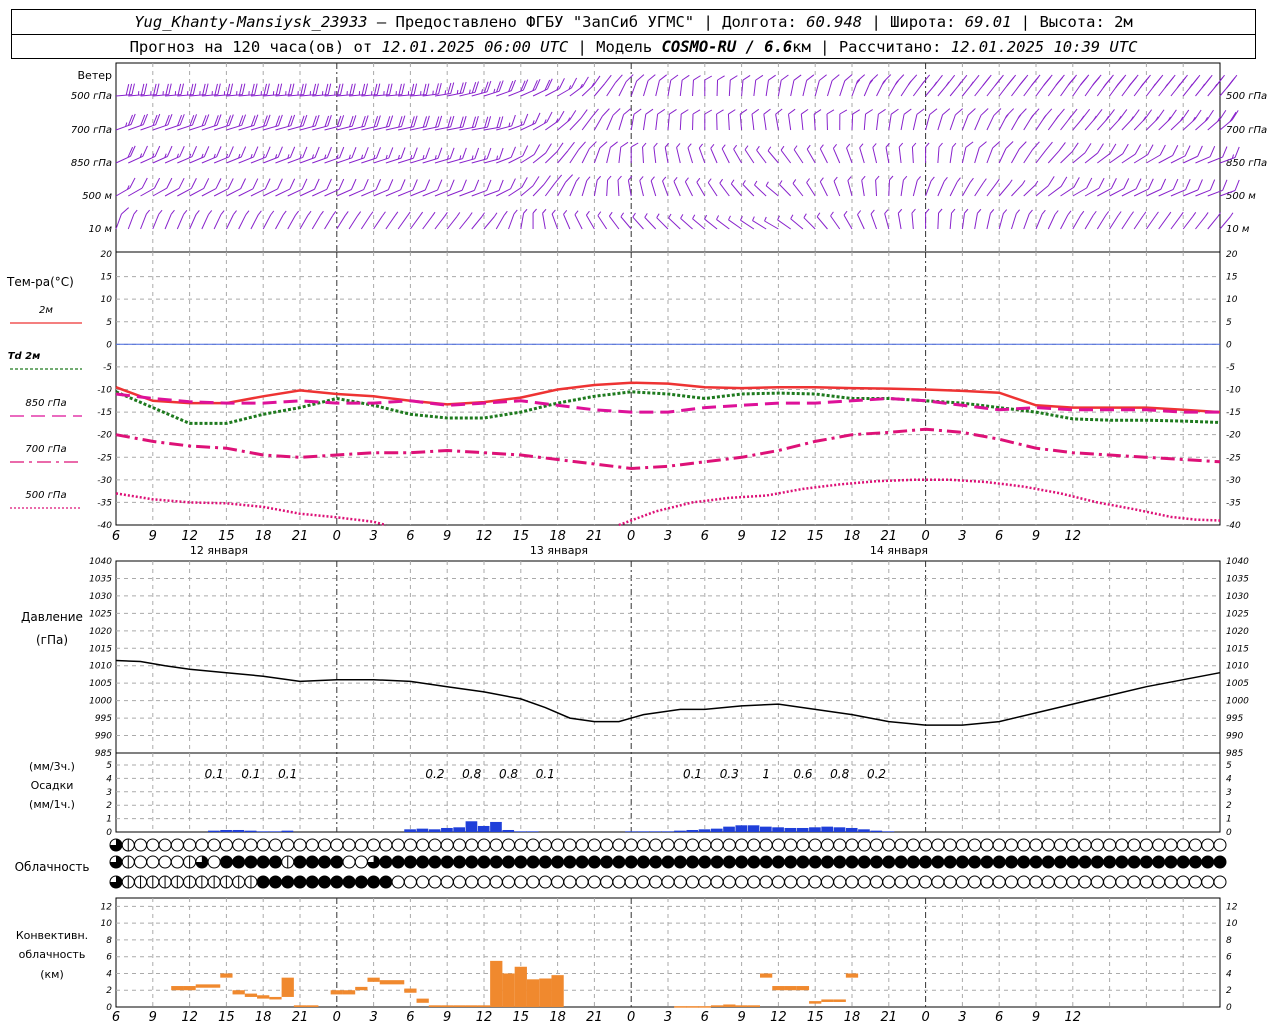 This screenshot has width=1280, height=1024. Describe the element at coordinates (521, 1017) in the screenshot. I see `bottom-time-tick: 15` at that location.